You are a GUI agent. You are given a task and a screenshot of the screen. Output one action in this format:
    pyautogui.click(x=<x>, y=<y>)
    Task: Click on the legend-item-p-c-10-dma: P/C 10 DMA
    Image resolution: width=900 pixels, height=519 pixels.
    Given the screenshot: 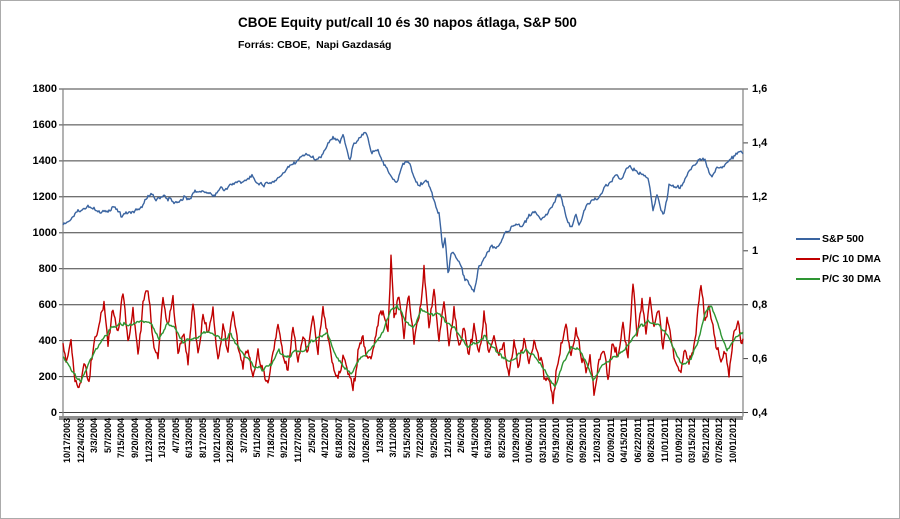 What is the action you would take?
    pyautogui.click(x=838, y=259)
    